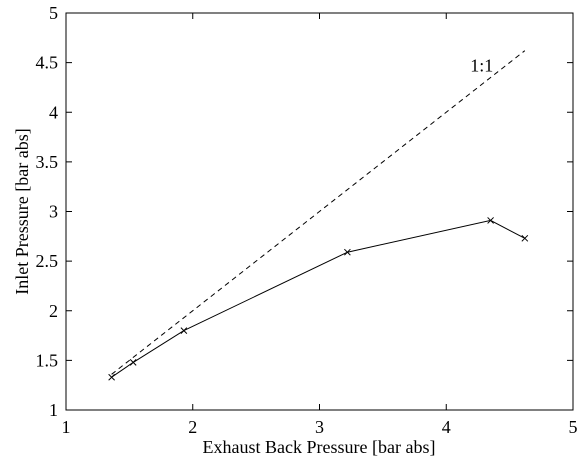 The height and width of the screenshot is (462, 586). Describe the element at coordinates (47, 63) in the screenshot. I see `y-tick-label: 4.5` at that location.